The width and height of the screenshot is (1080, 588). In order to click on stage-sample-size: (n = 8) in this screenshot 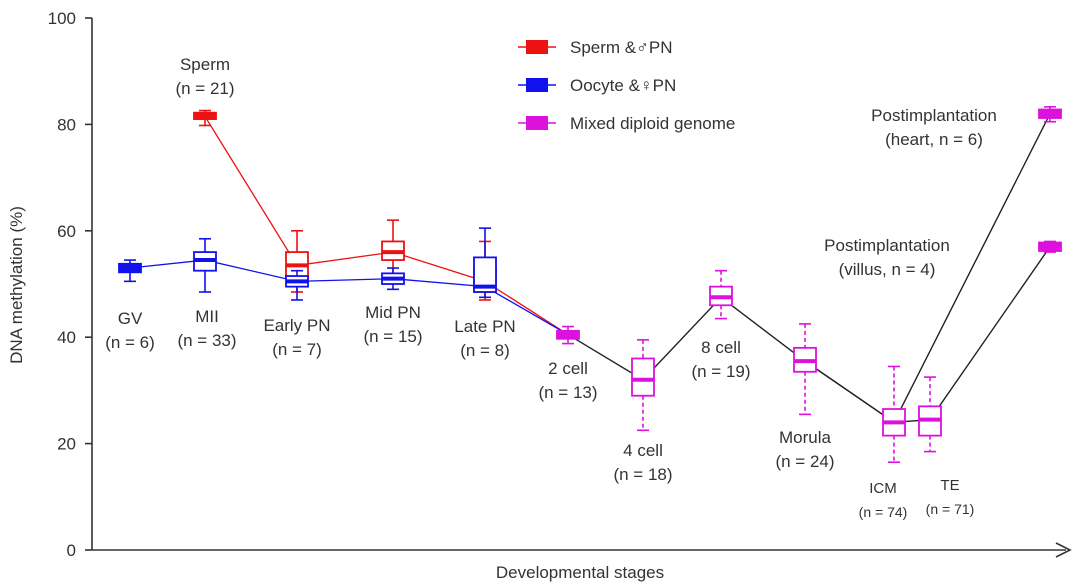, I will do `click(485, 350)`.